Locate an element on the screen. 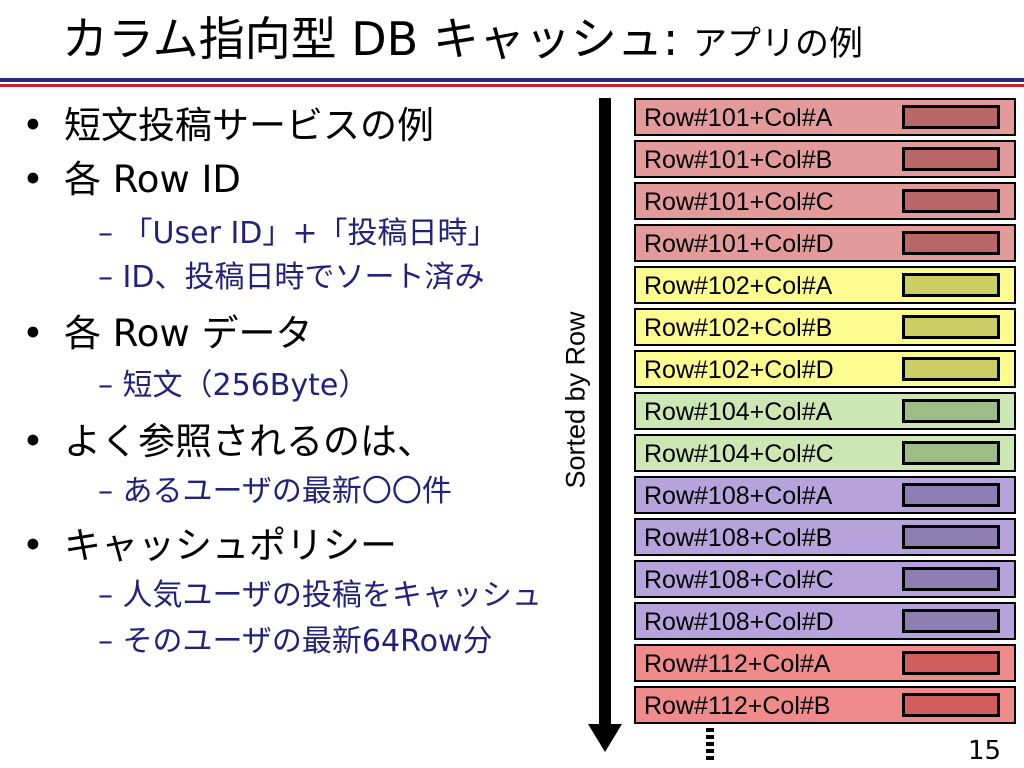 This screenshot has height=768, width=1024. row-entry: Row#102+Col#A is located at coordinates (825, 285).